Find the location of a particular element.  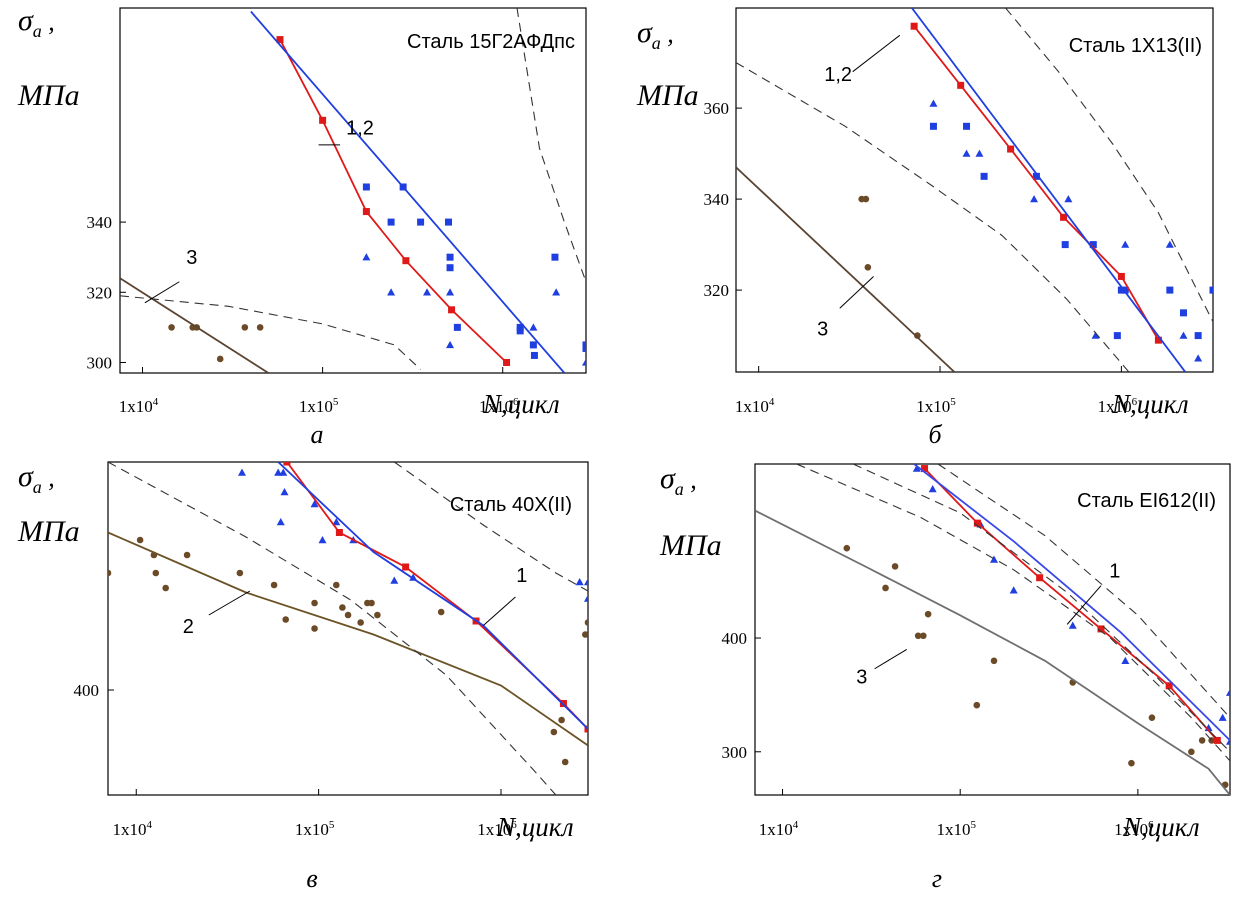

y-tick-label: 320 is located at coordinates (717, 290).